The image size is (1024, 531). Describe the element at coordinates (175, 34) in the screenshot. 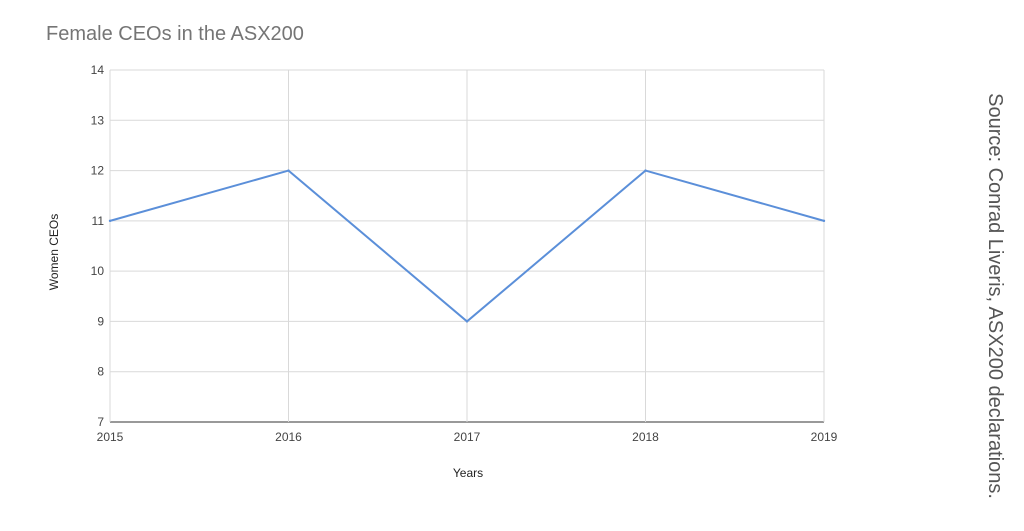

I see `chart-title: Female CEOs in the ASX200` at that location.